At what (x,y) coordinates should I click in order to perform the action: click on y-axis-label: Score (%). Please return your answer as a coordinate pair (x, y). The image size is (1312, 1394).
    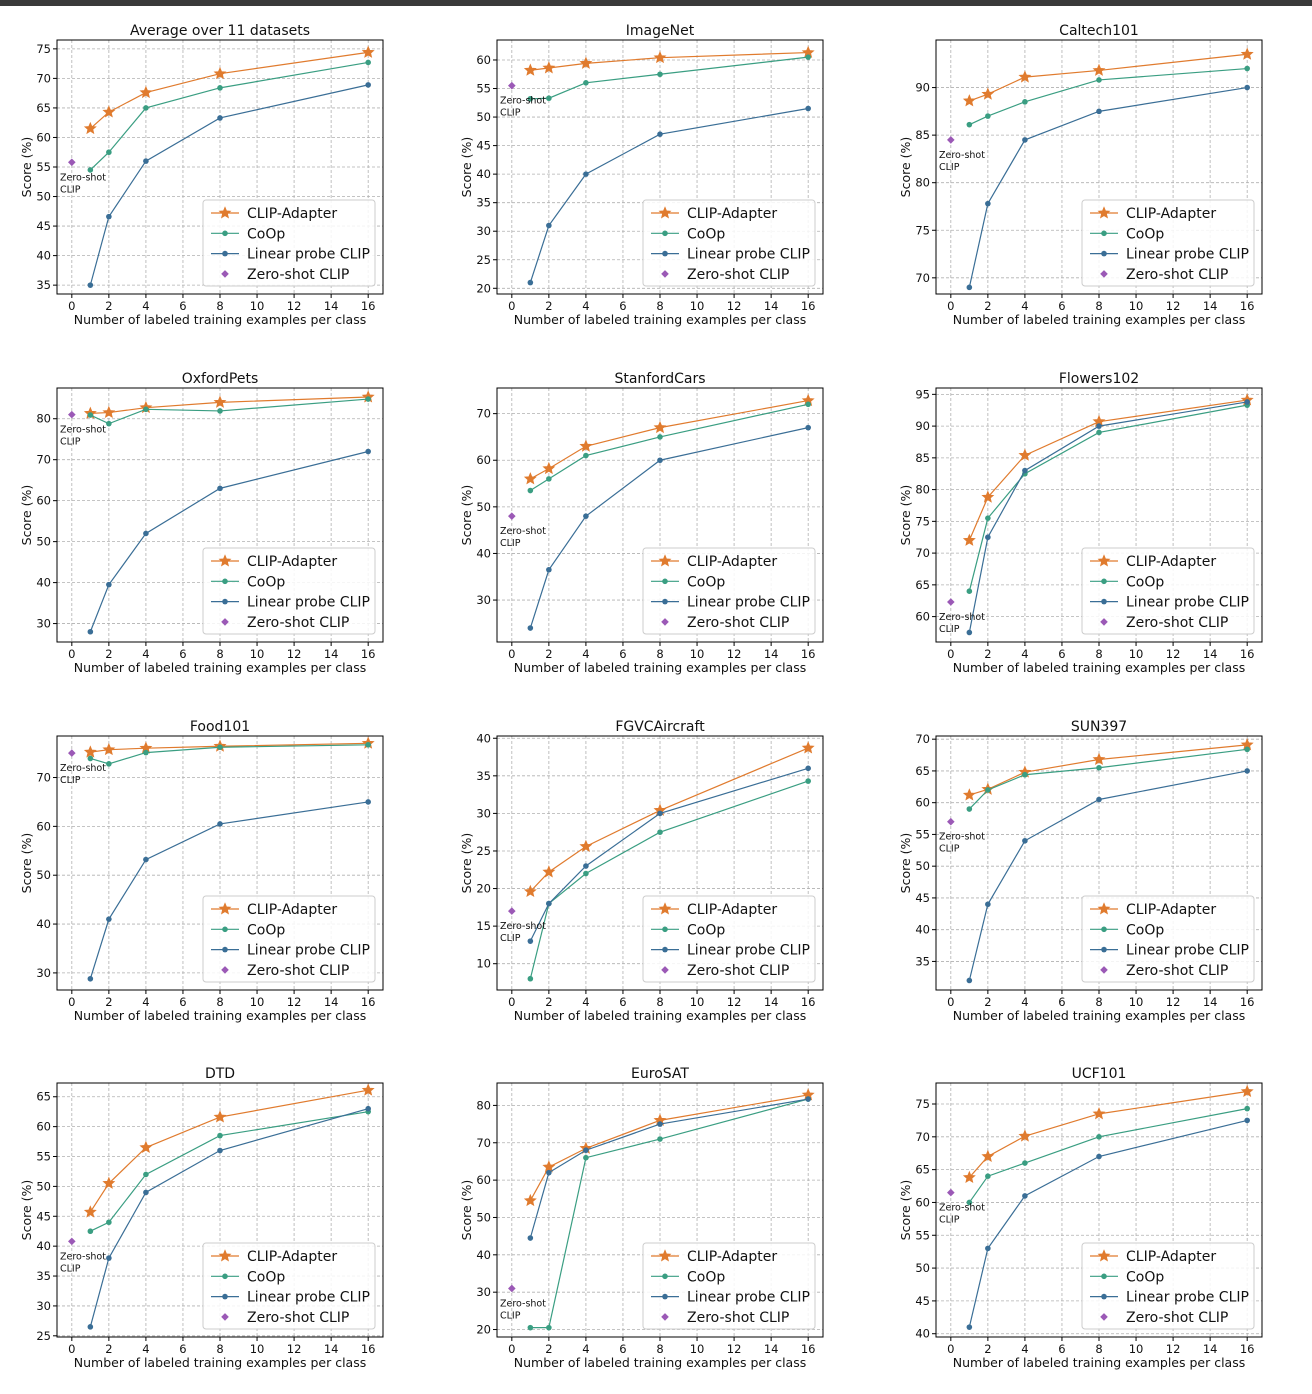
    Looking at the image, I should click on (905, 515).